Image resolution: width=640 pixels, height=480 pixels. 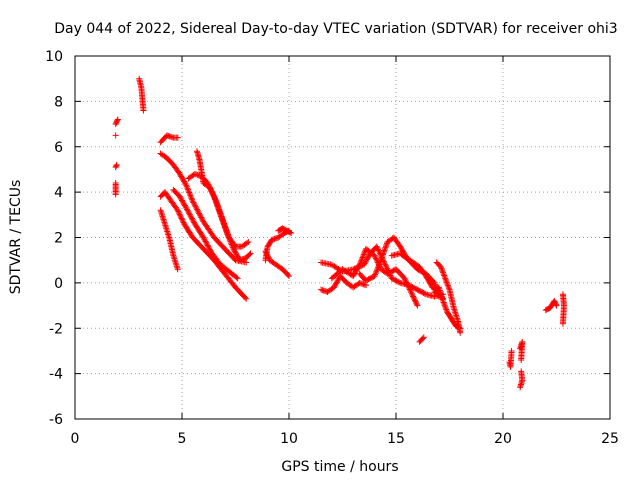 I want to click on y-tick-label: 2, so click(x=58, y=239).